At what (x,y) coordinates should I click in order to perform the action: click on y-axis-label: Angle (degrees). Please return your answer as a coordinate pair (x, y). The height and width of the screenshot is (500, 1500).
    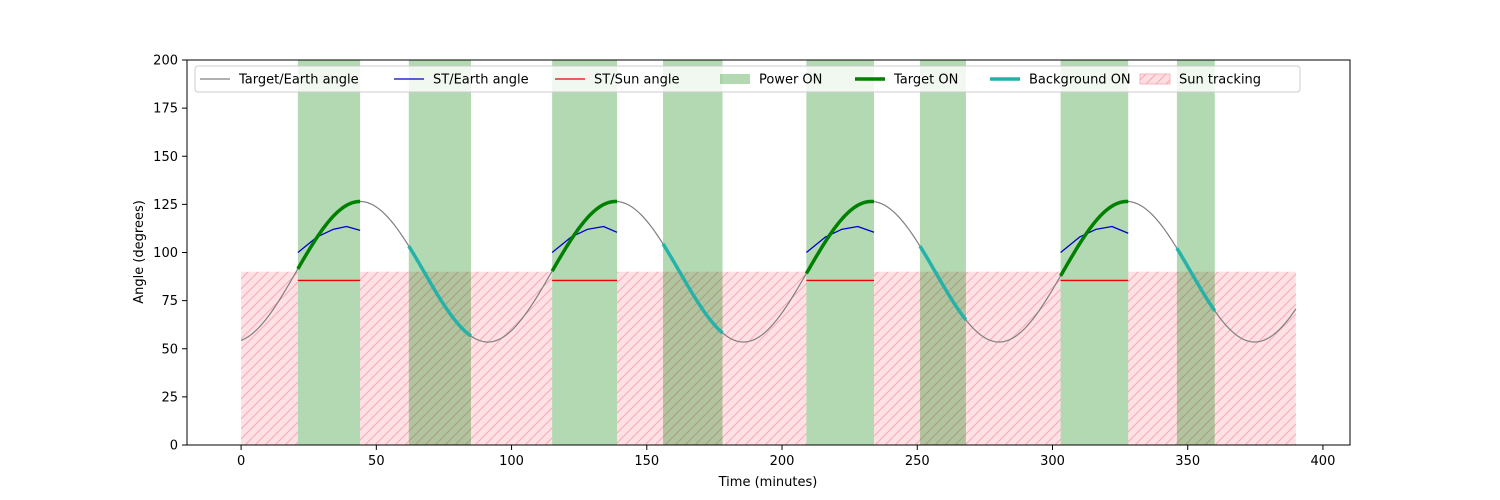
    Looking at the image, I should click on (139, 252).